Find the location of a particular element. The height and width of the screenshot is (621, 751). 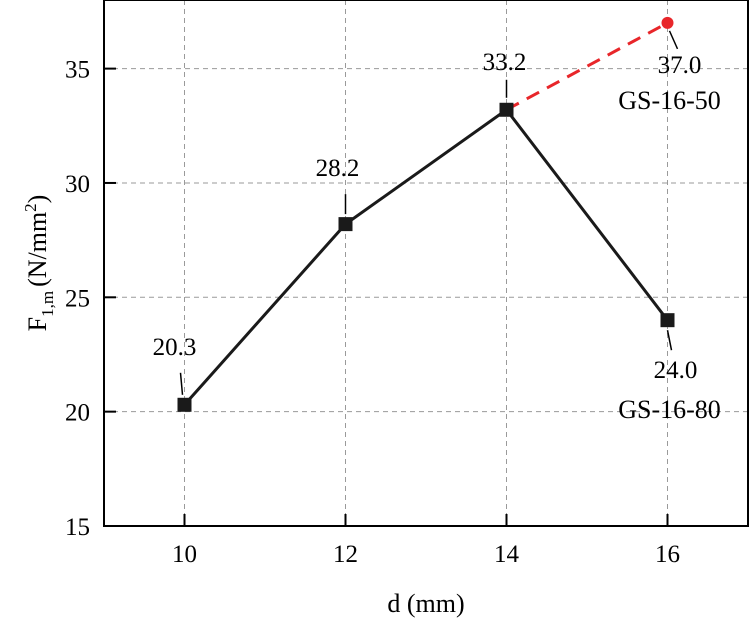

y-axis-label-subscript: 1,m is located at coordinates (47, 304).